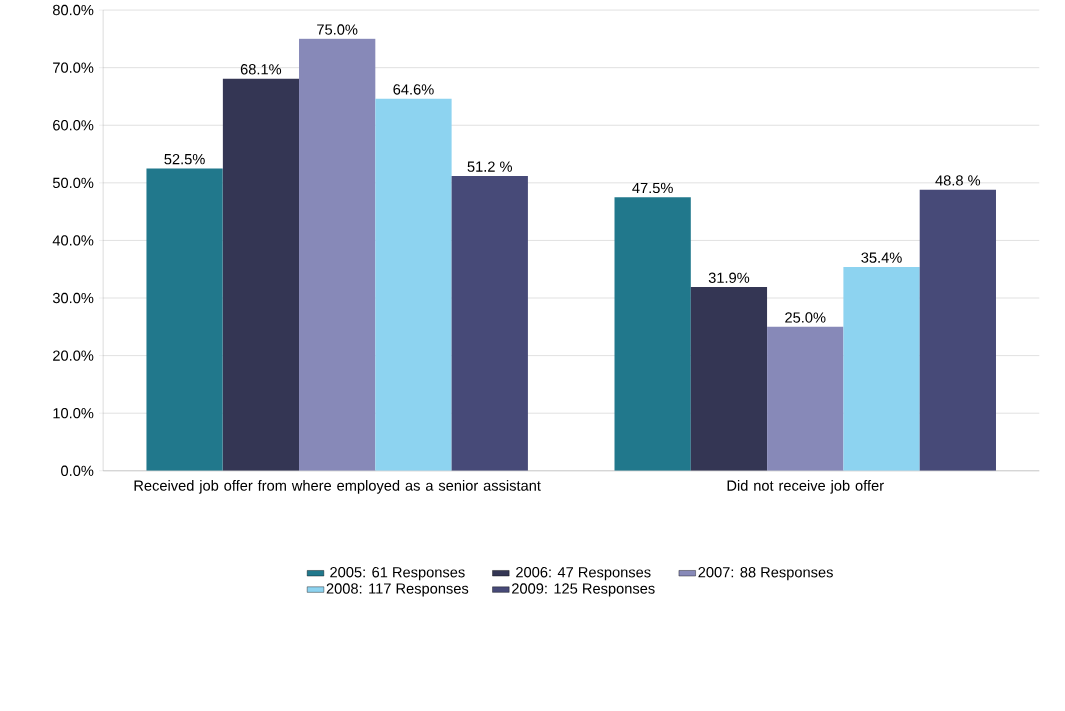  What do you see at coordinates (337, 486) in the screenshot?
I see `x-tick-label: Received job offer from where employed as a senior assistant` at bounding box center [337, 486].